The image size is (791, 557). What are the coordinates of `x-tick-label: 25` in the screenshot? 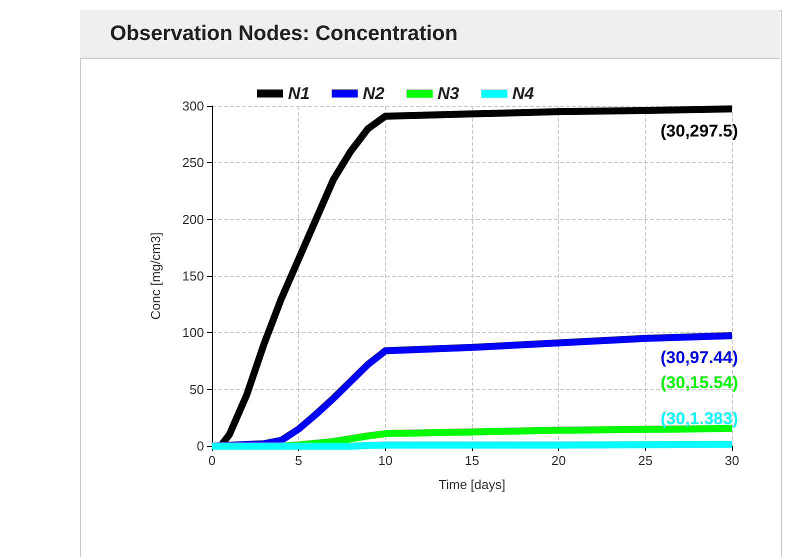 It's located at (645, 460).